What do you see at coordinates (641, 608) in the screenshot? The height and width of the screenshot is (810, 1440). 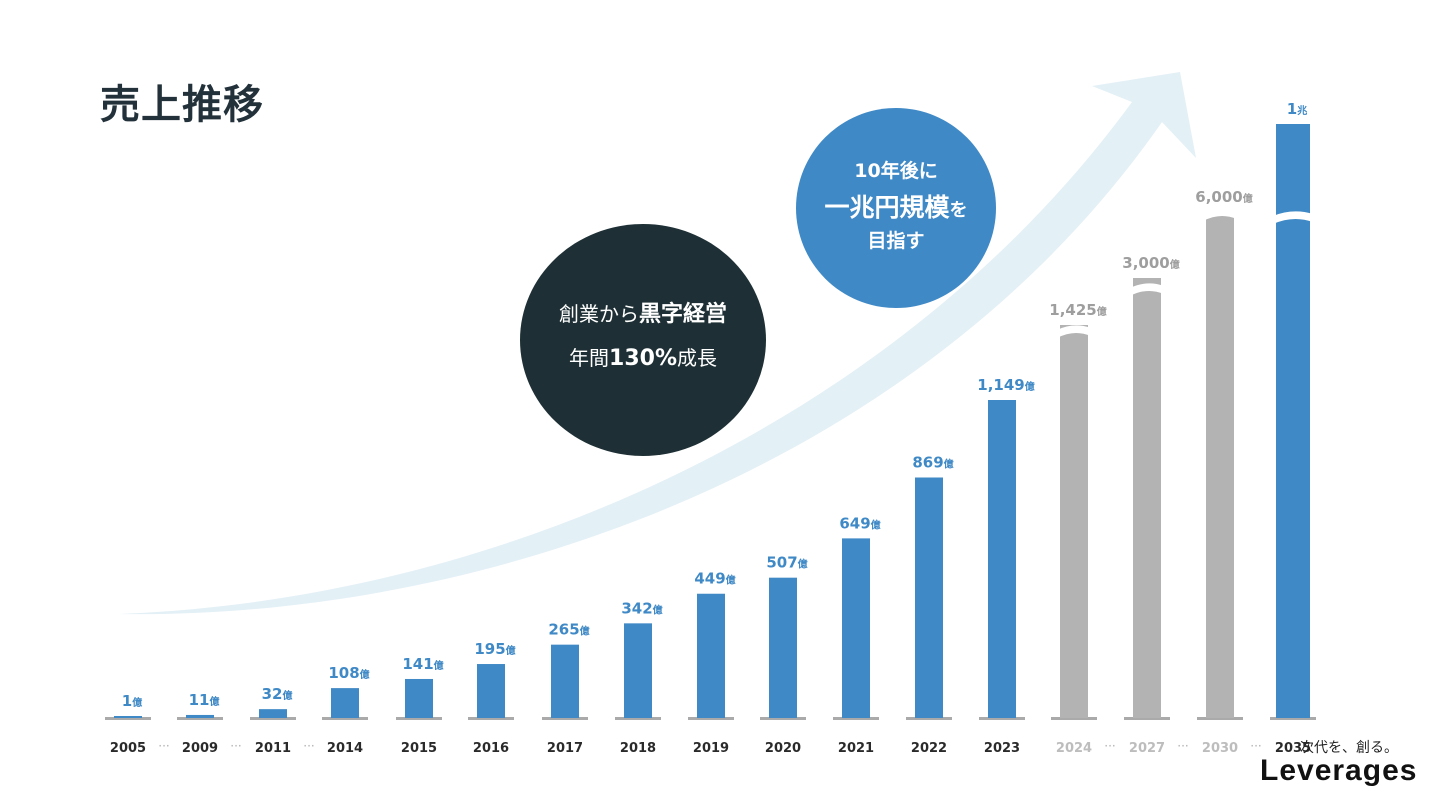 I see `value-label: 342億` at bounding box center [641, 608].